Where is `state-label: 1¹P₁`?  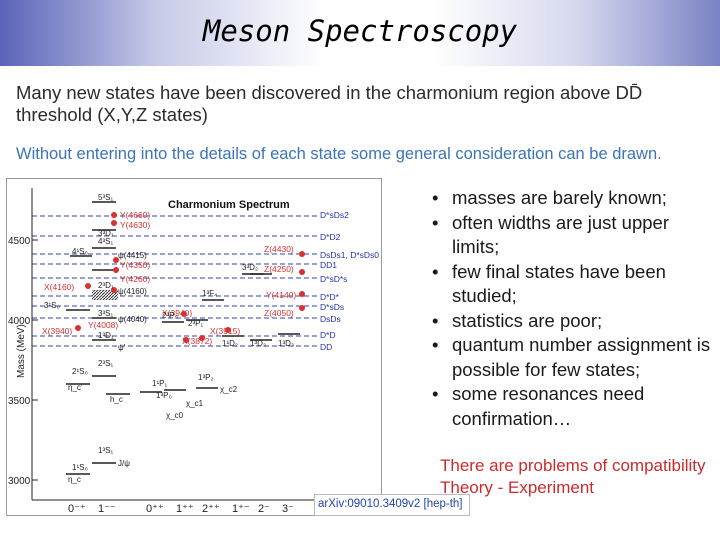 state-label: 1¹P₁ is located at coordinates (159, 383).